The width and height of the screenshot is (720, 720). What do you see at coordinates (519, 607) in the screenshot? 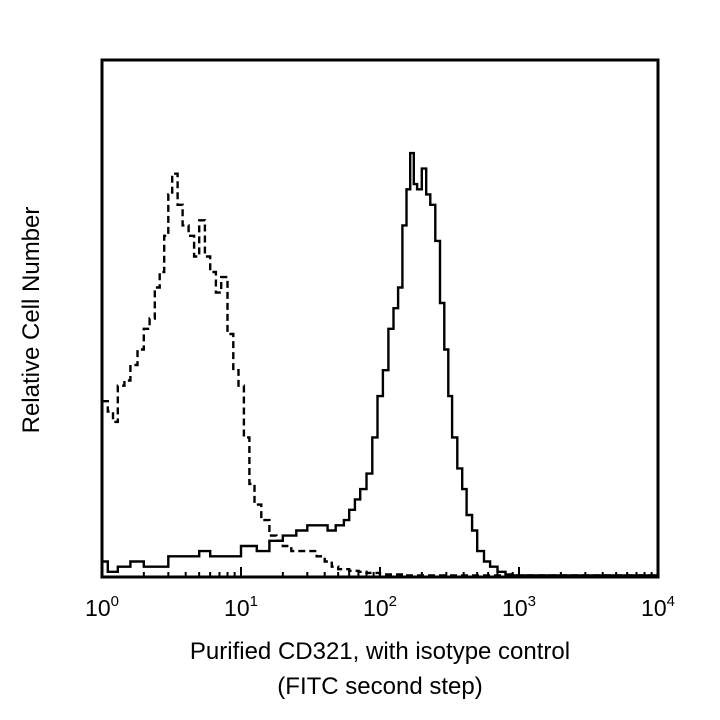
I see `x-tick-label: 10³` at bounding box center [519, 607].